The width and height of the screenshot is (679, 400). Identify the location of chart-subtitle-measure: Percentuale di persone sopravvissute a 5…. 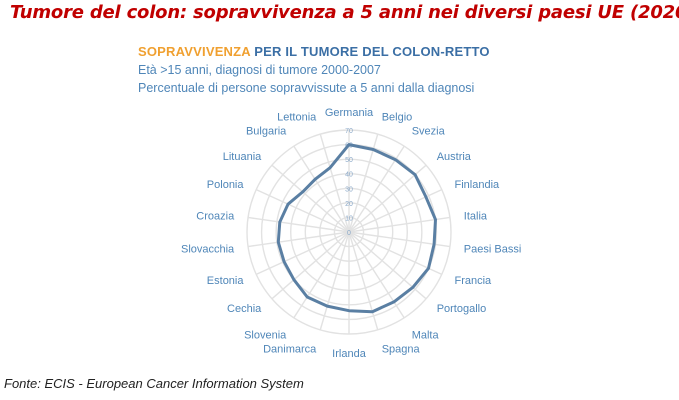
(306, 88).